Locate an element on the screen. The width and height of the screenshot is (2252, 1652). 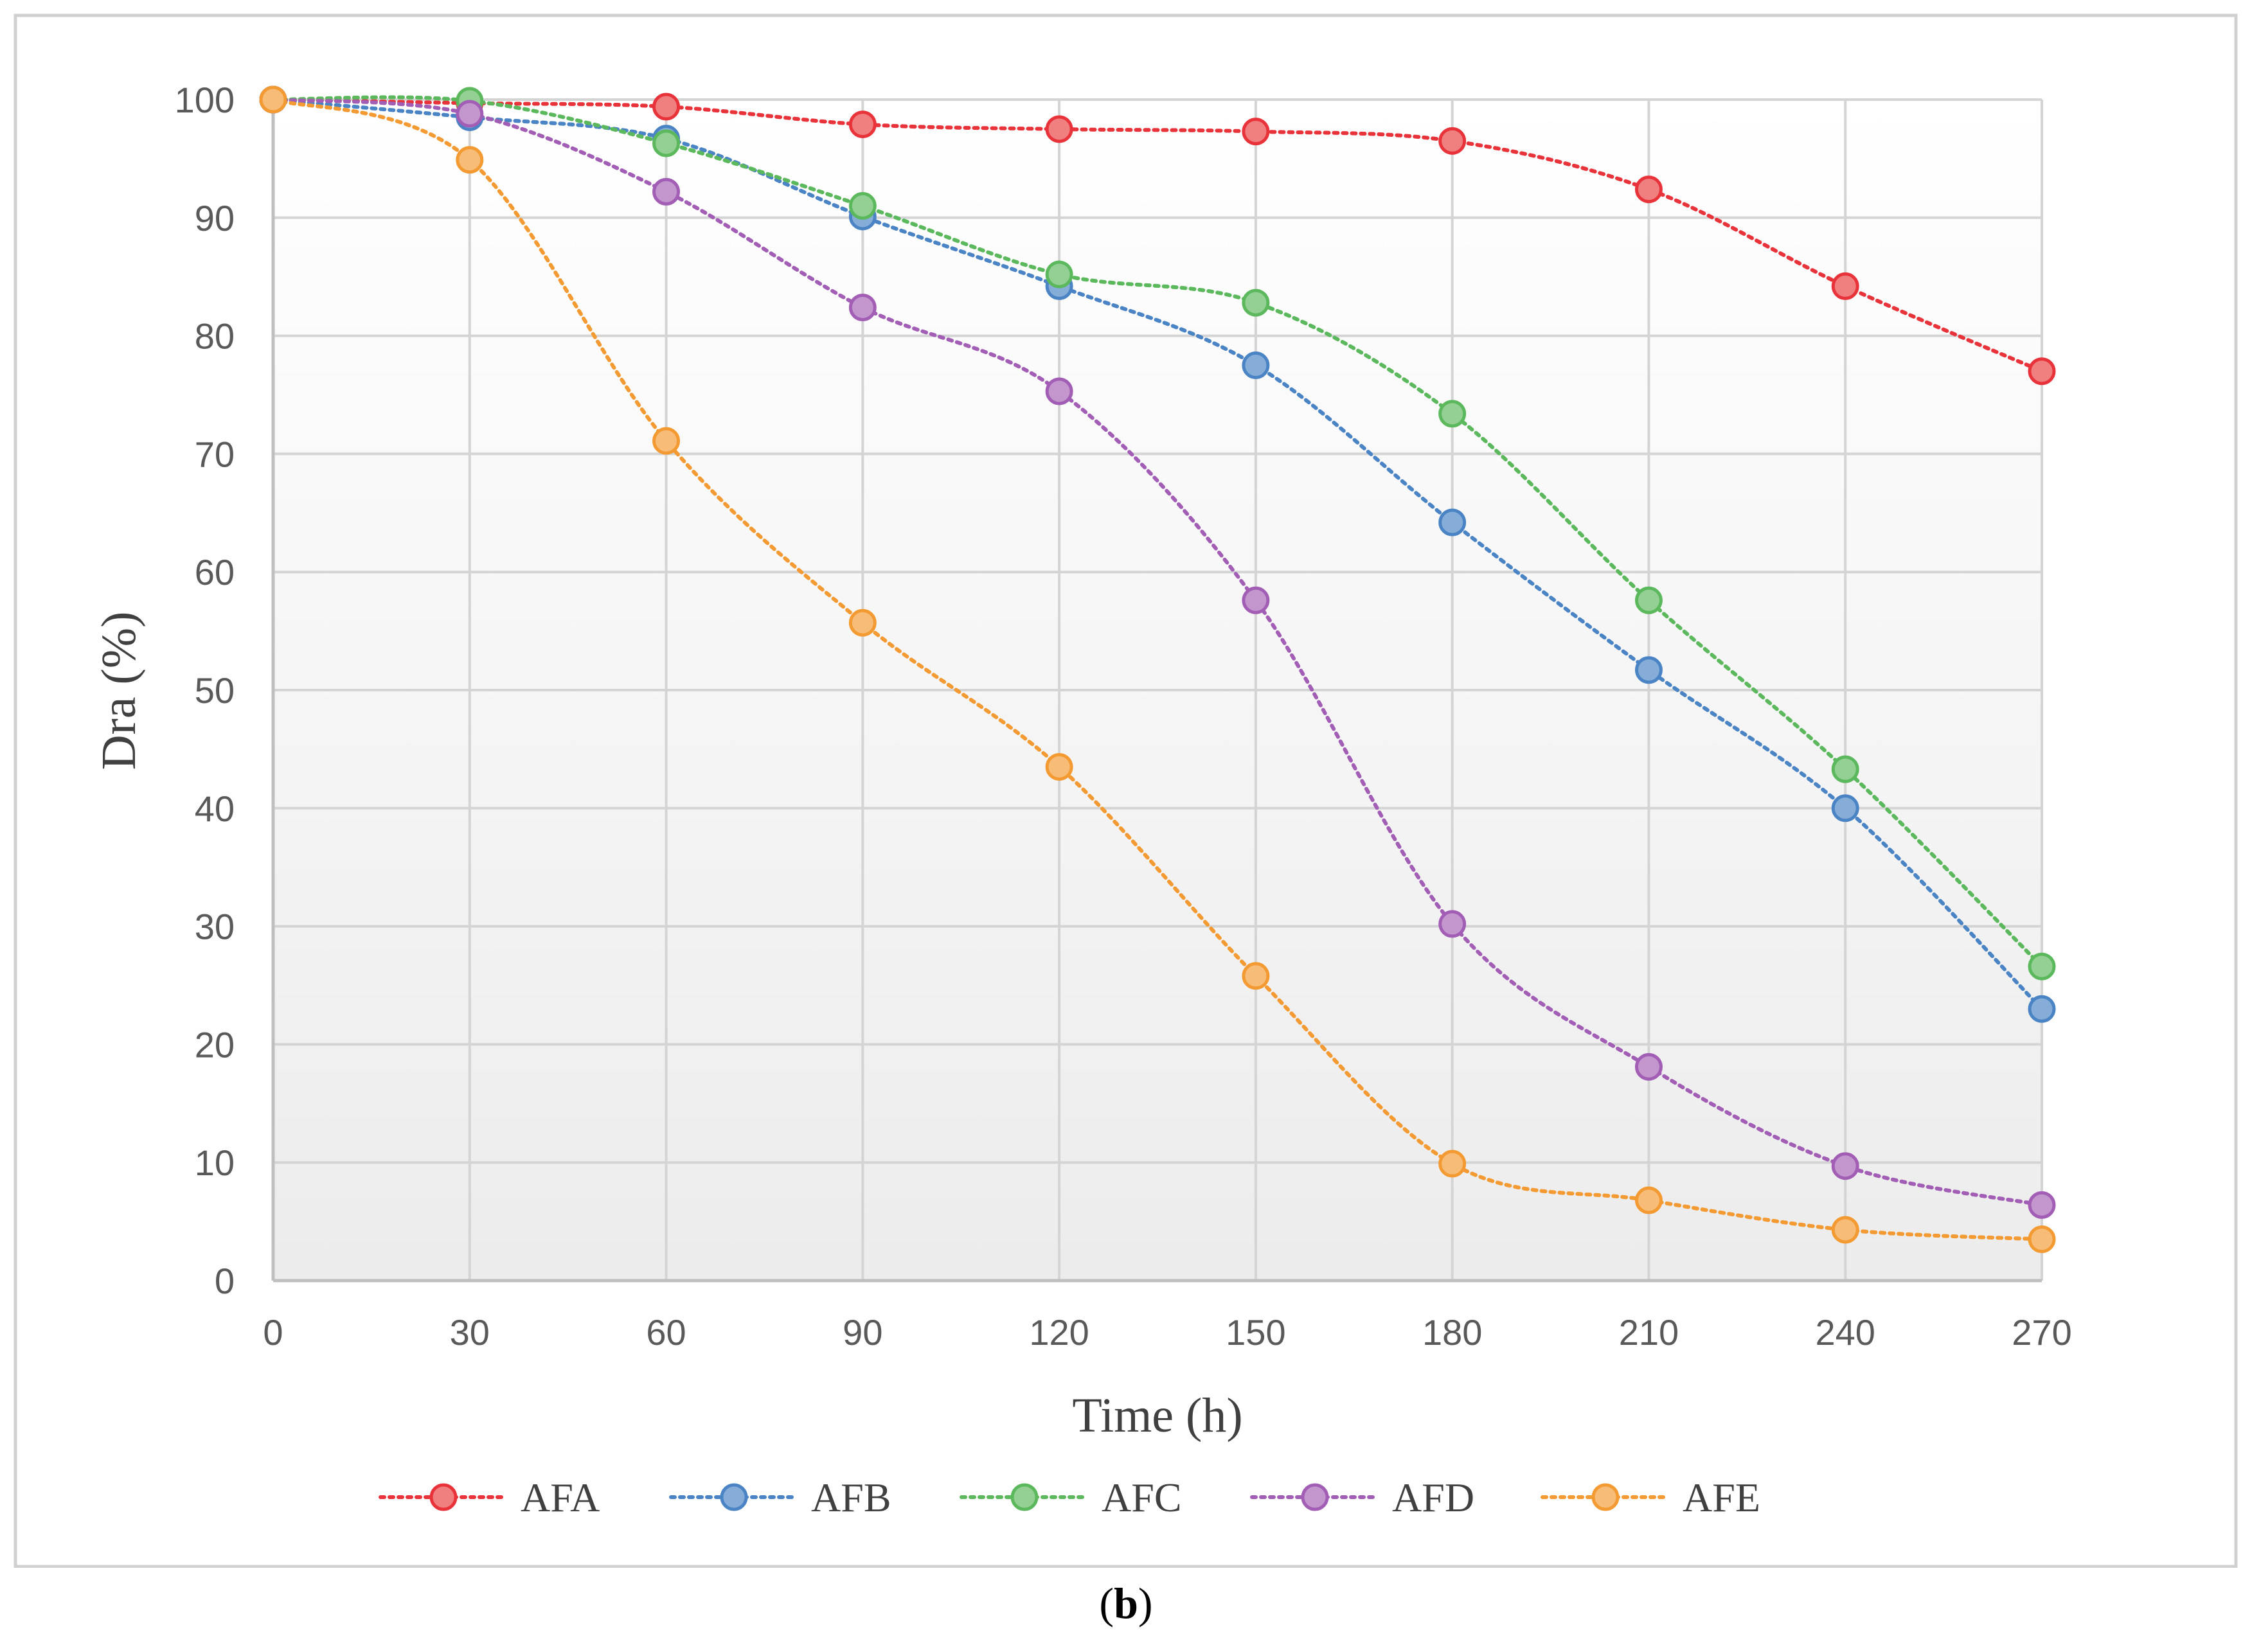
legend-marker-afd is located at coordinates (1315, 1497).